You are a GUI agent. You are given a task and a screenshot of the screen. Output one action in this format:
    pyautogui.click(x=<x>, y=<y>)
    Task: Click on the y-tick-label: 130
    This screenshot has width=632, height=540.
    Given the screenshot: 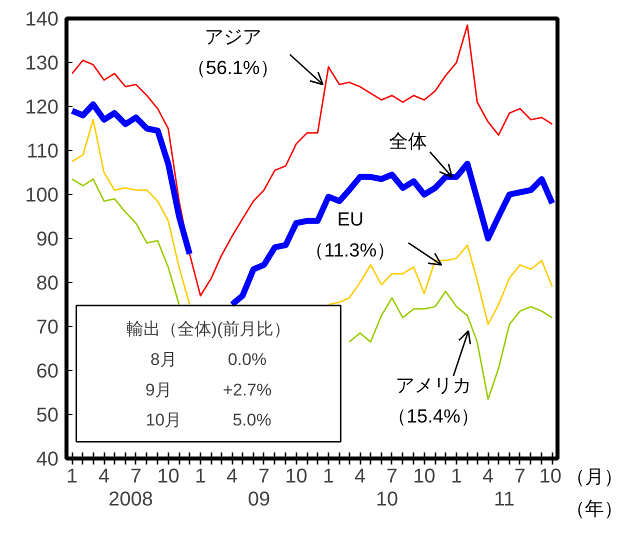 What is the action you would take?
    pyautogui.click(x=42, y=63)
    